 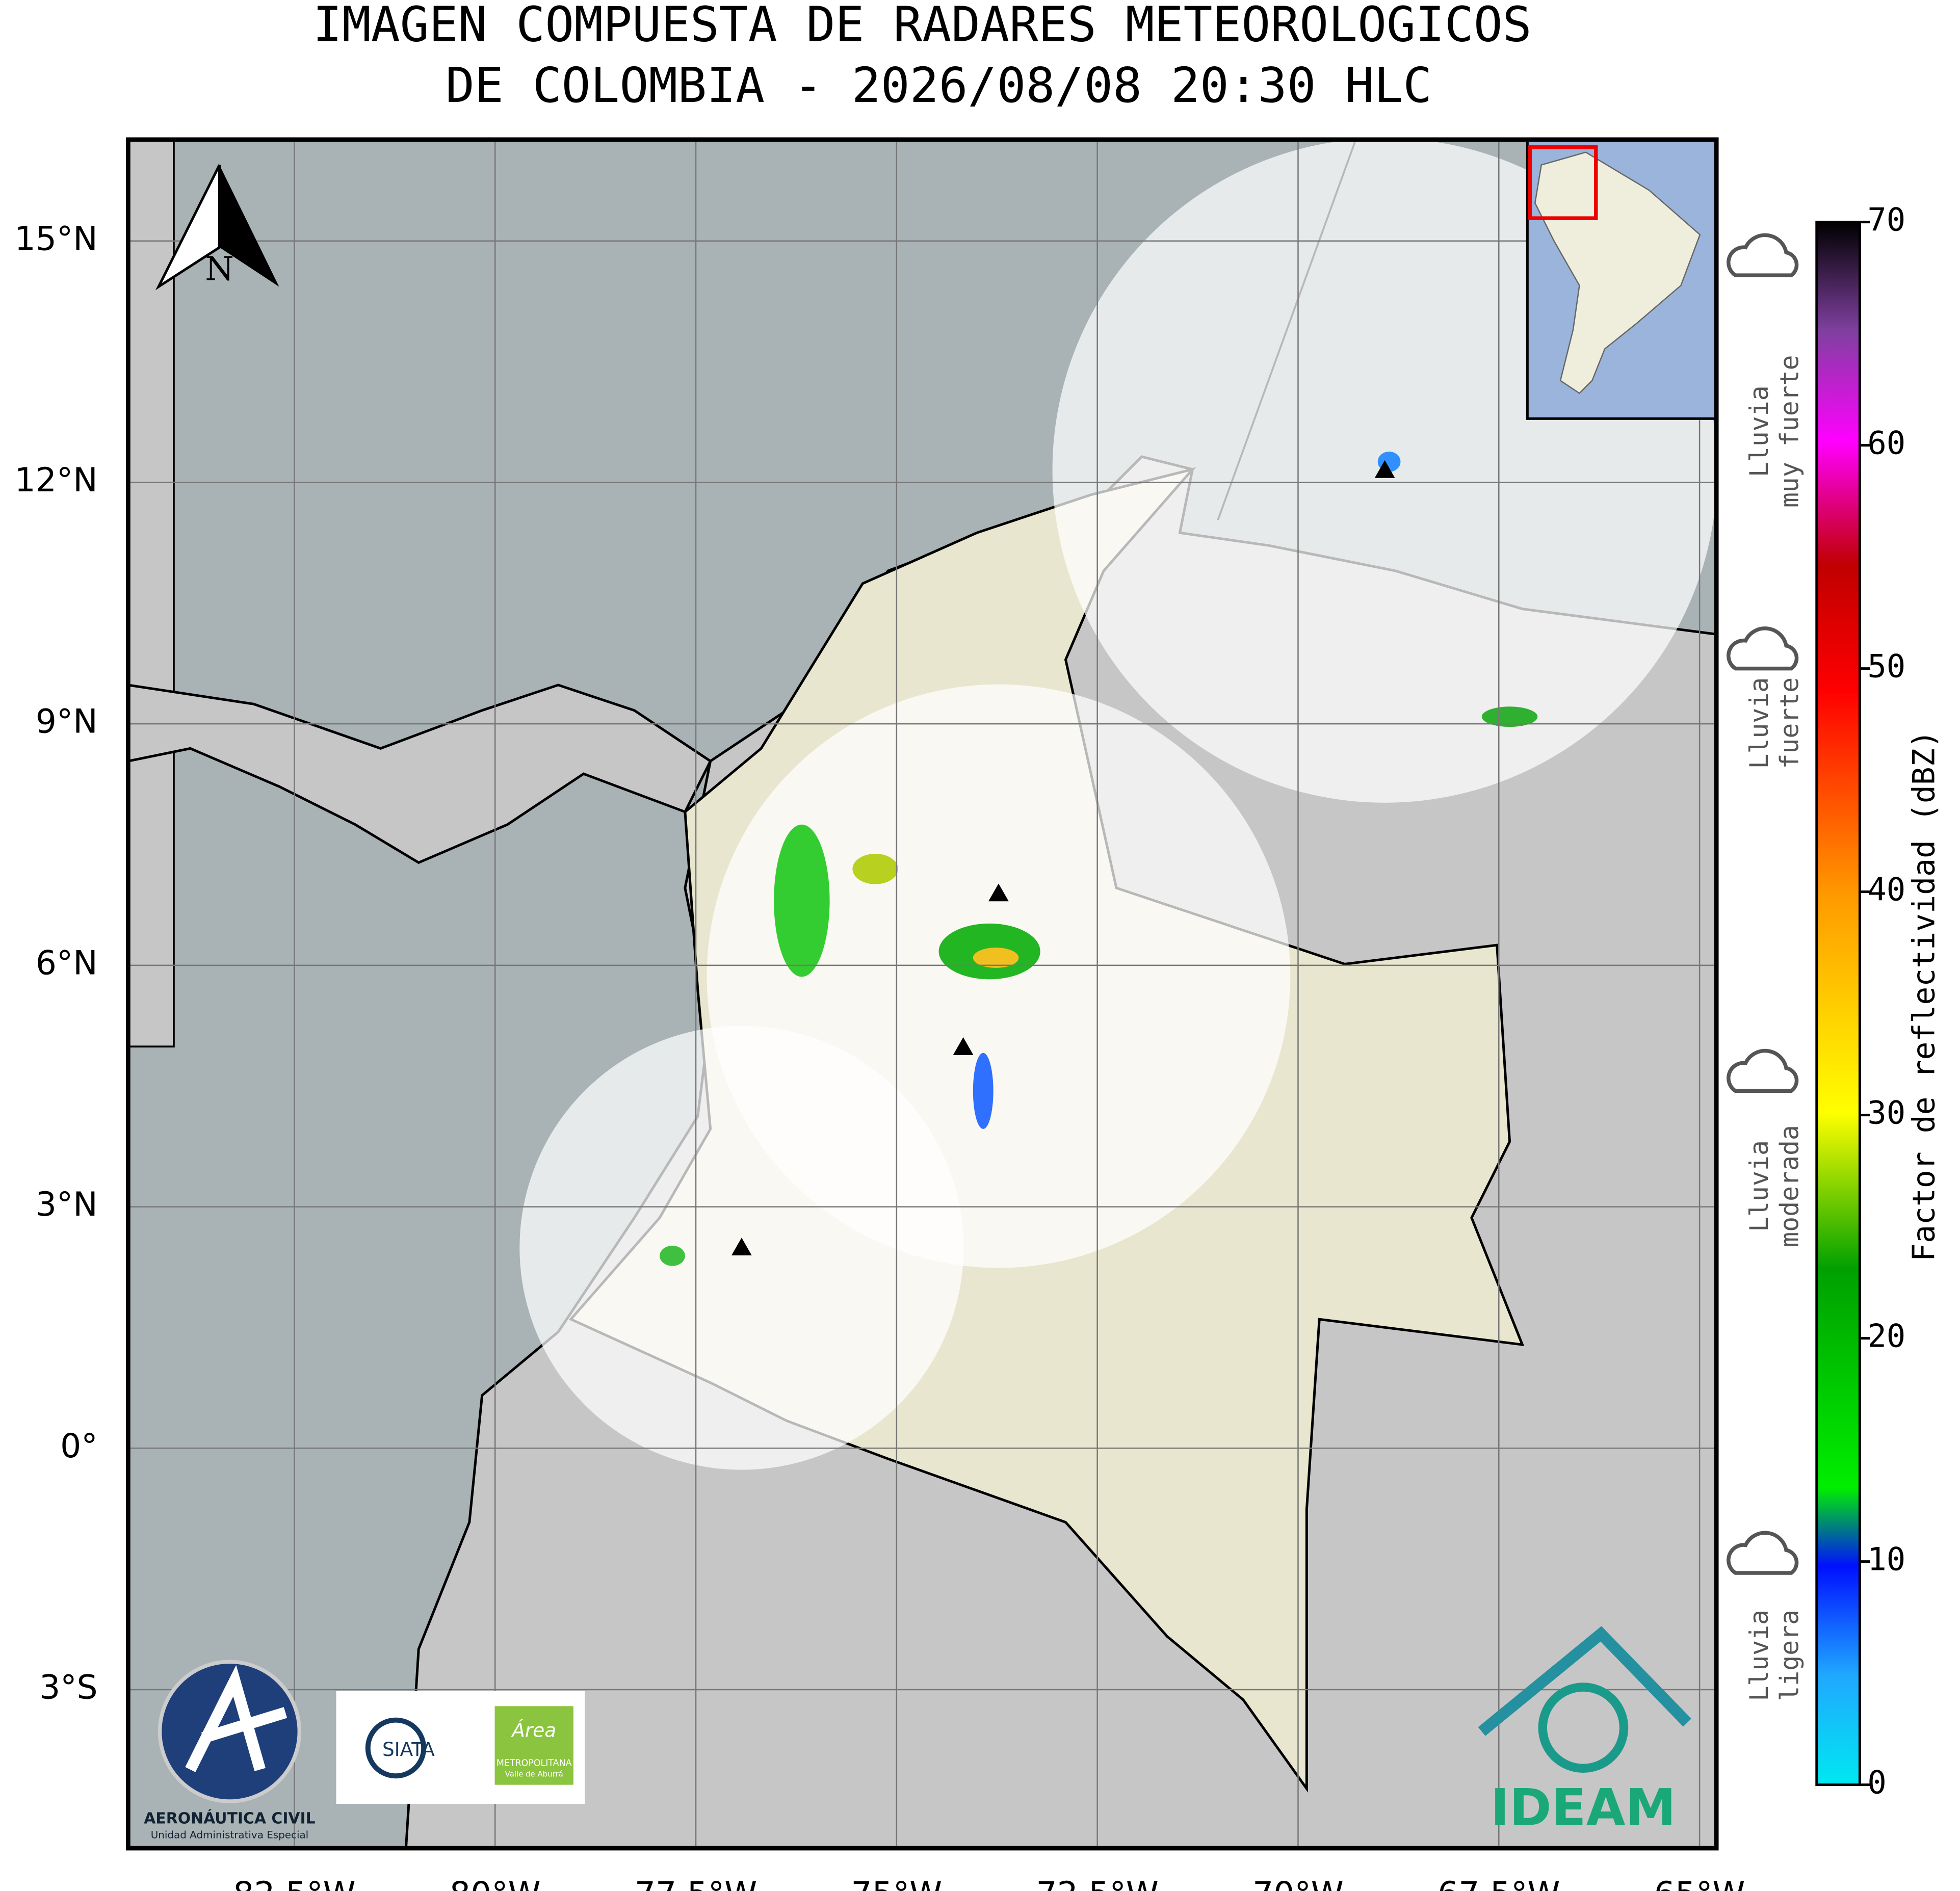 What do you see at coordinates (217, 227) in the screenshot?
I see `north-arrow: N` at bounding box center [217, 227].